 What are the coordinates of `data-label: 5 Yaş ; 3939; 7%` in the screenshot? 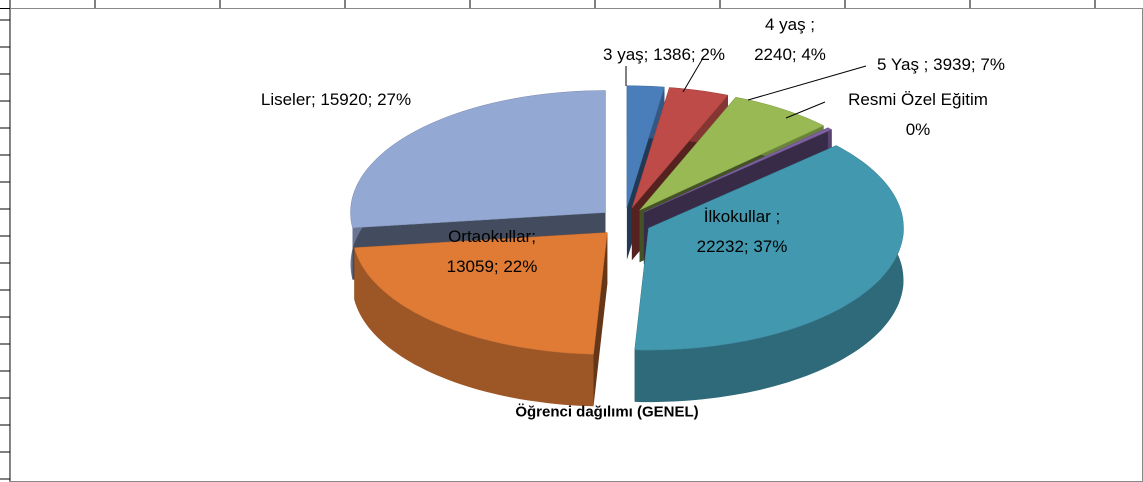 It's located at (941, 64).